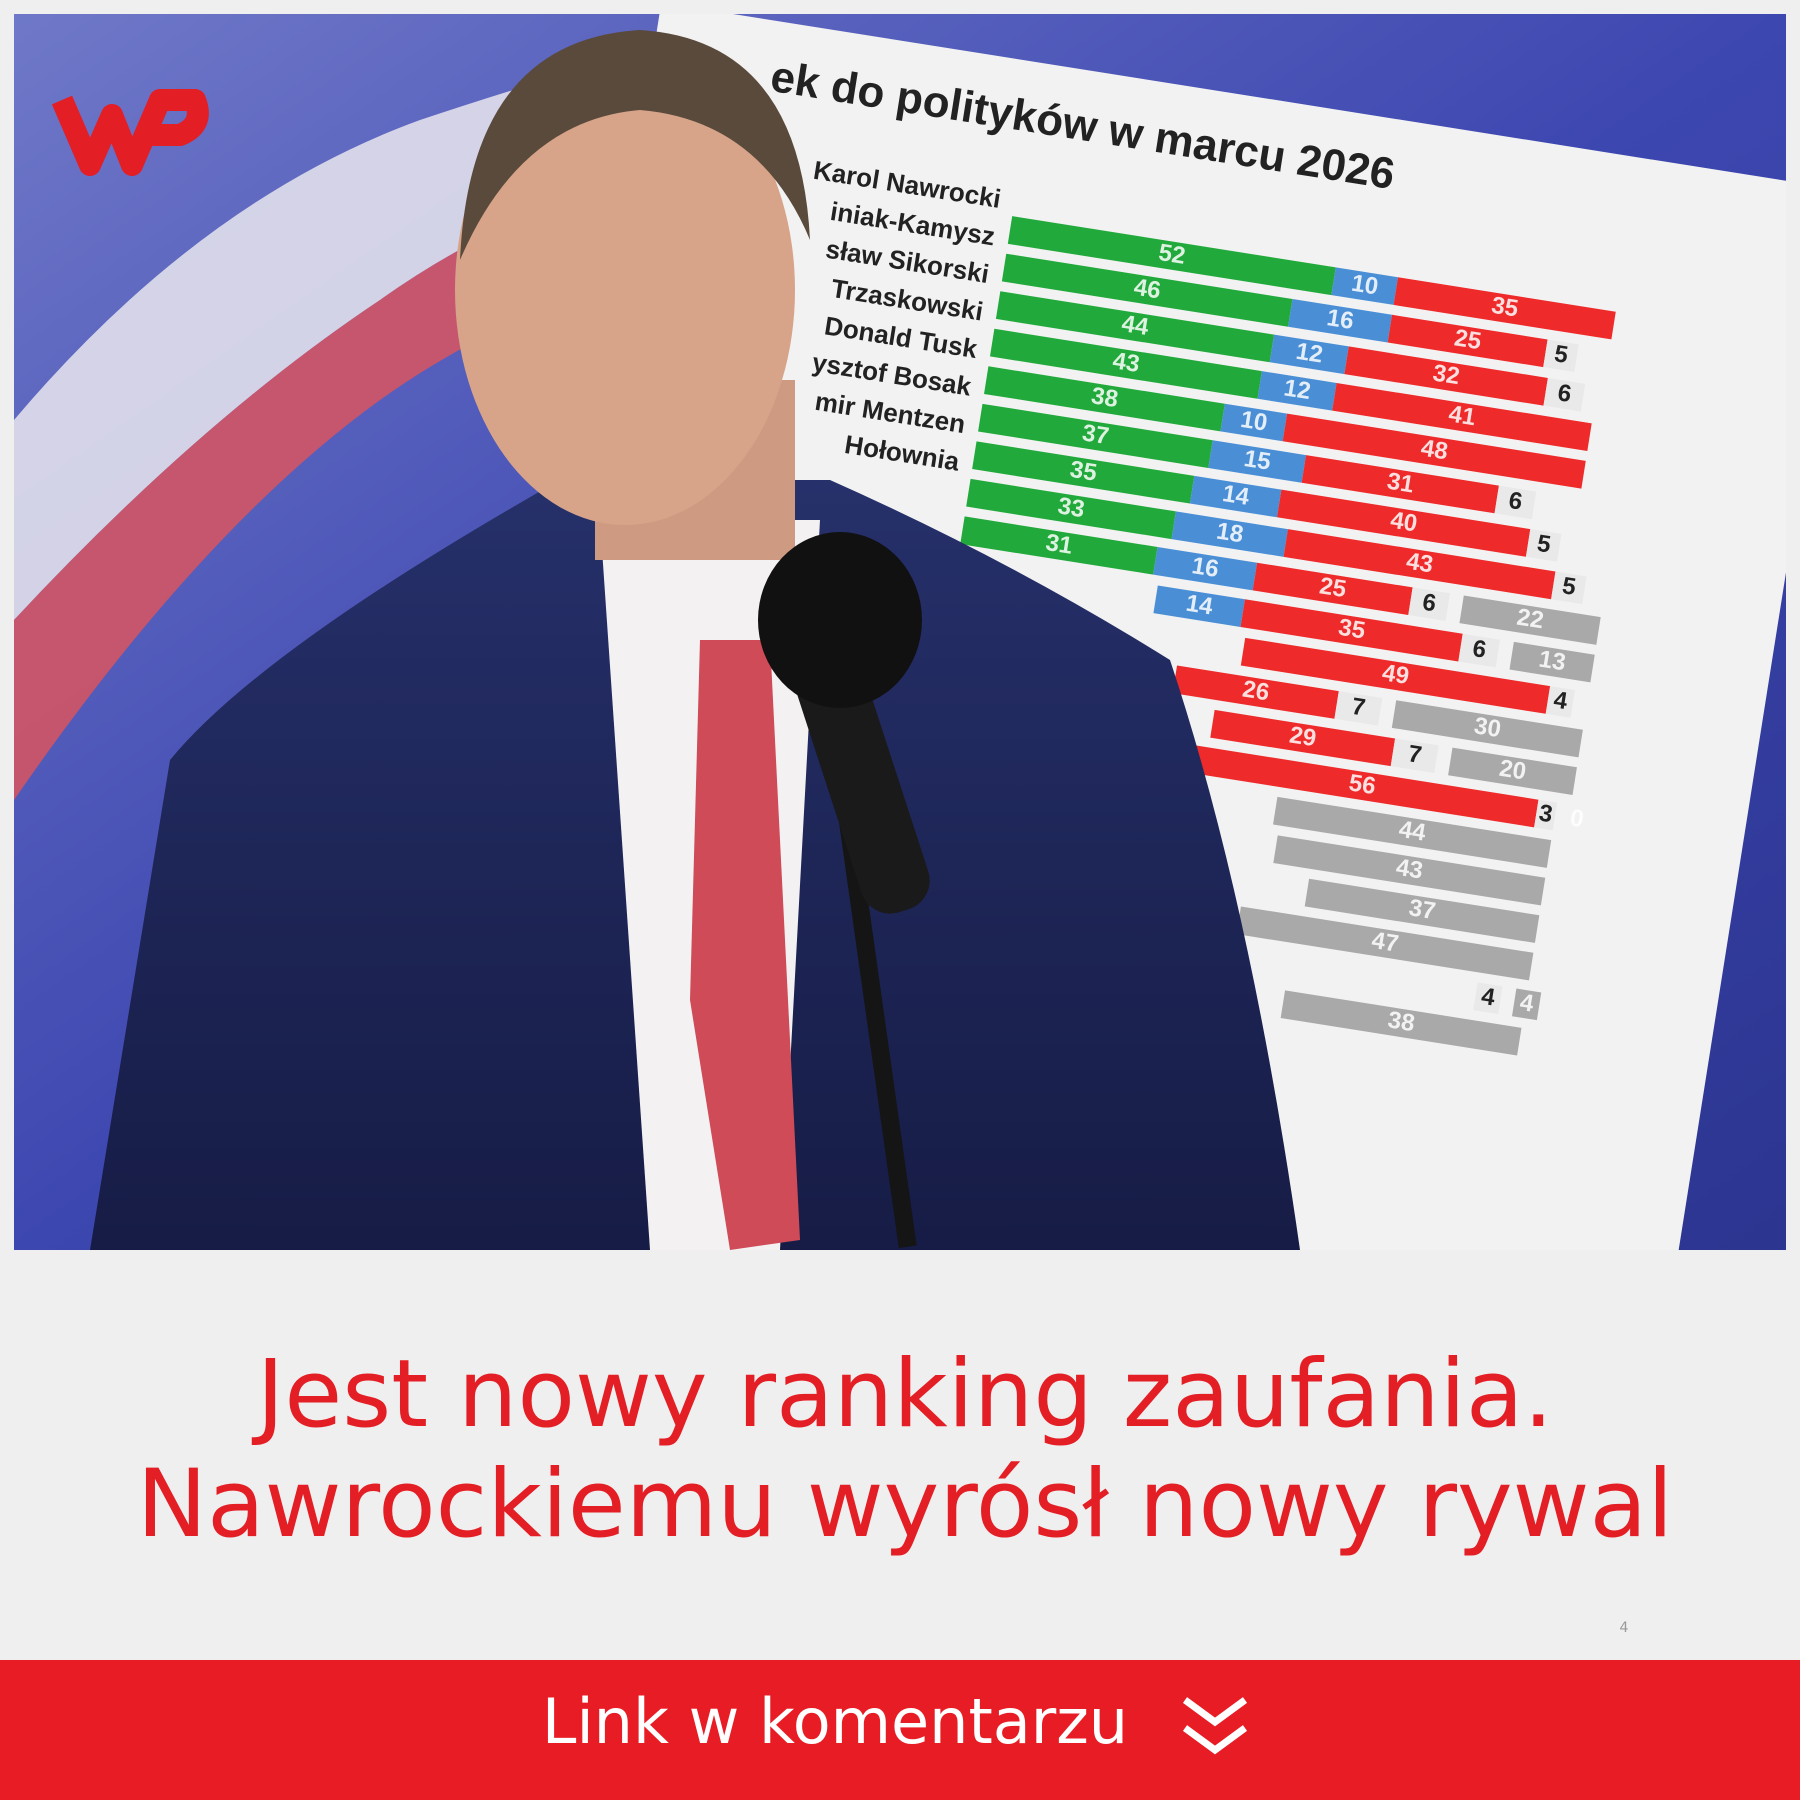 This screenshot has height=1800, width=1800. I want to click on bar-value: 46, so click(1147, 289).